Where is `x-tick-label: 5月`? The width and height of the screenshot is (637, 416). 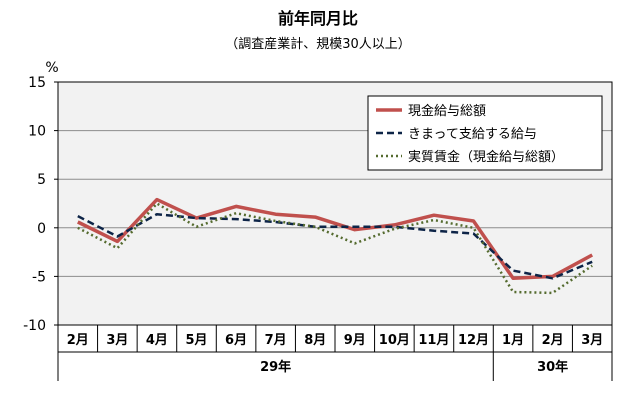
x-tick-label: 5月 is located at coordinates (196, 340).